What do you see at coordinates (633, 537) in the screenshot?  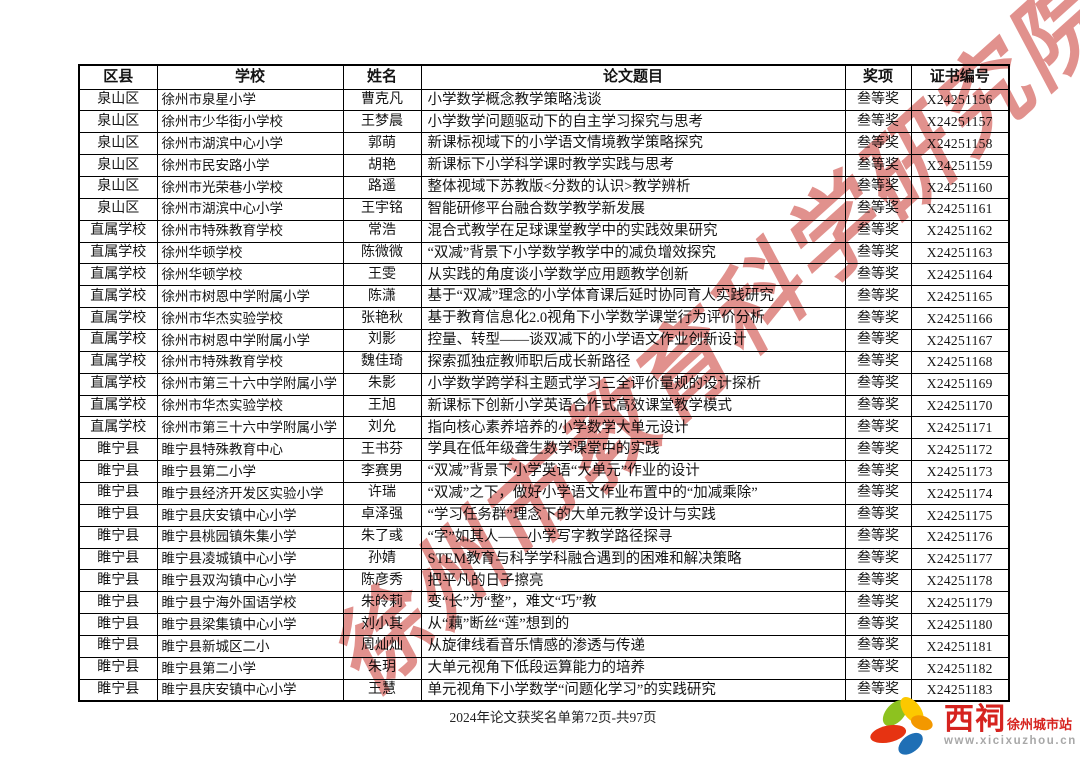 I see `cell-title: “字”如其人——小学写字教学路径探寻` at bounding box center [633, 537].